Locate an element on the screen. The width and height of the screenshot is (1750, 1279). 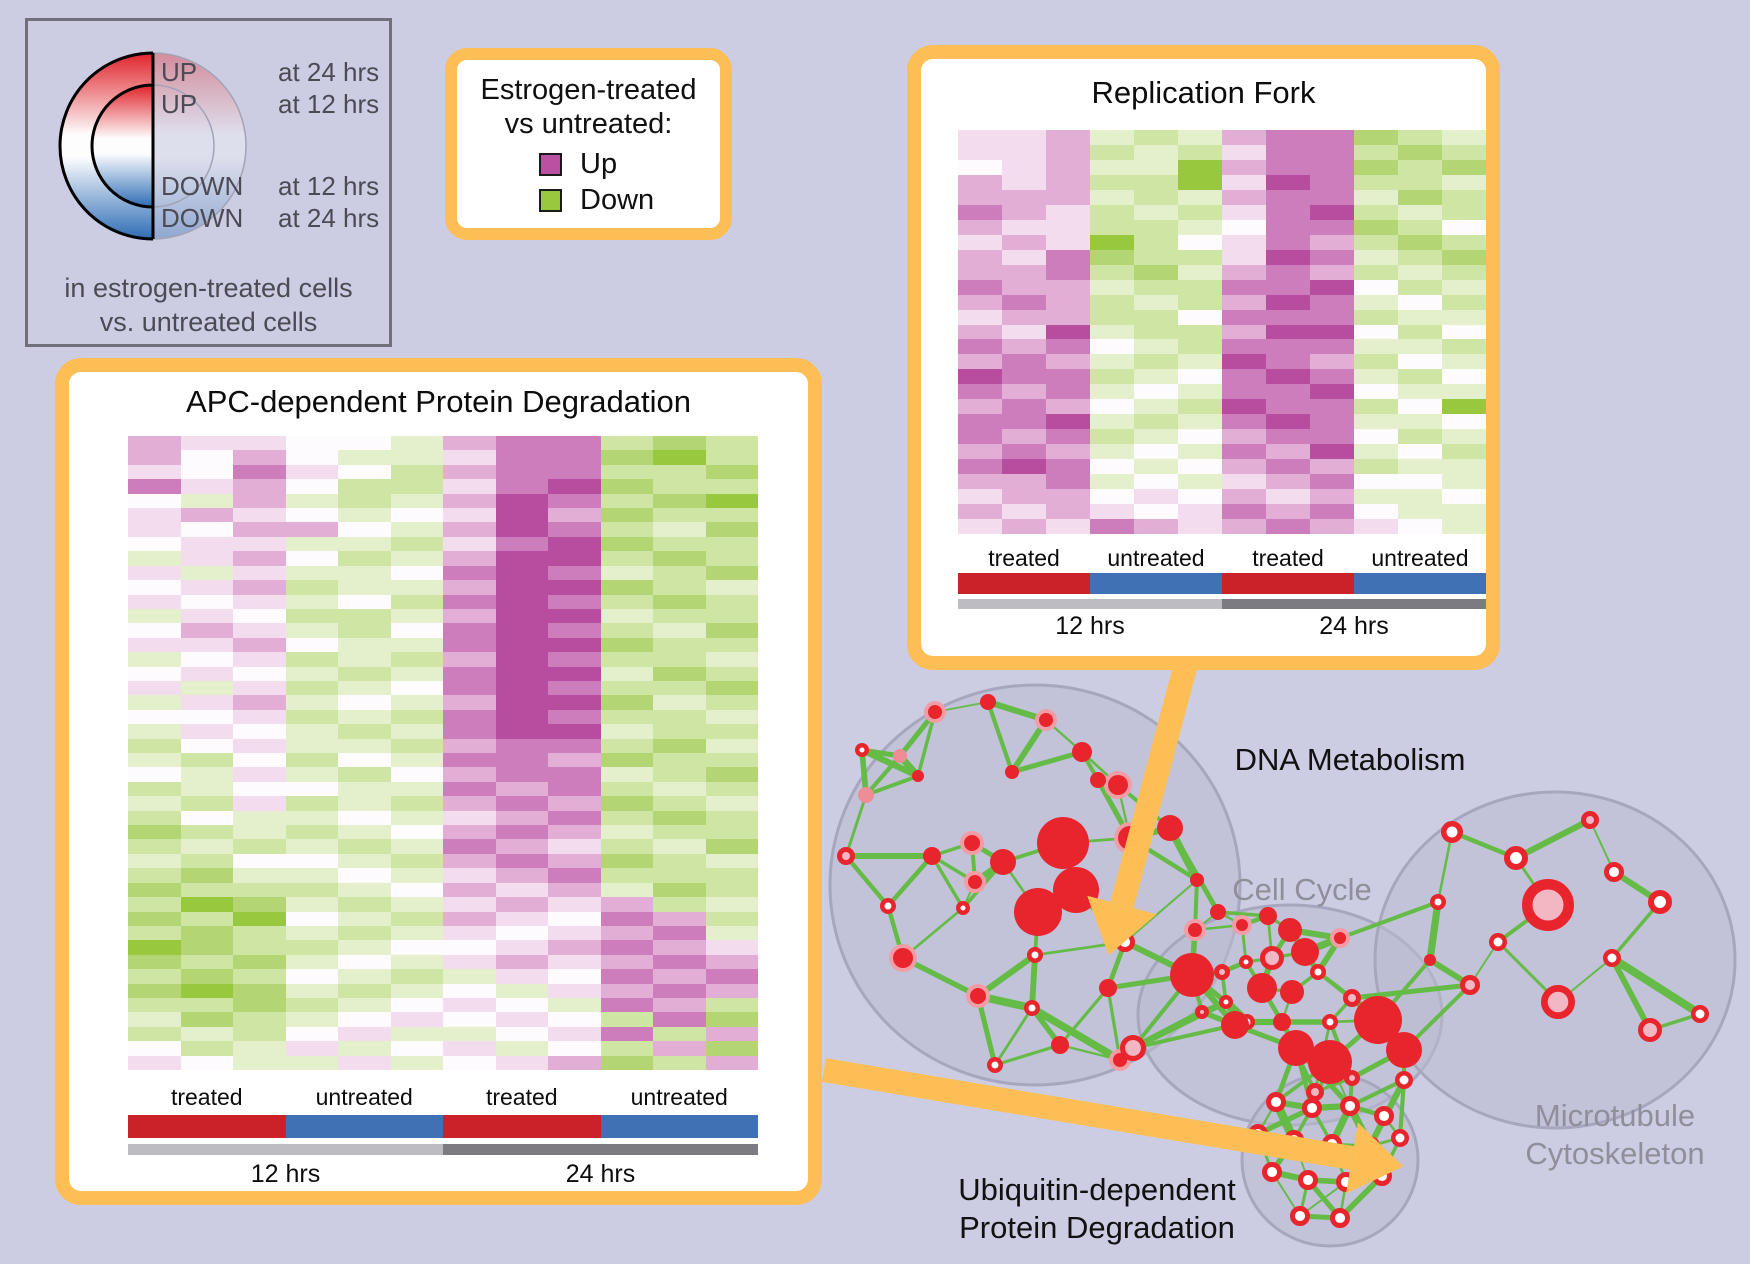
color-legend-box: Estrogen-treated vs untreated: Up Down is located at coordinates (588, 144).